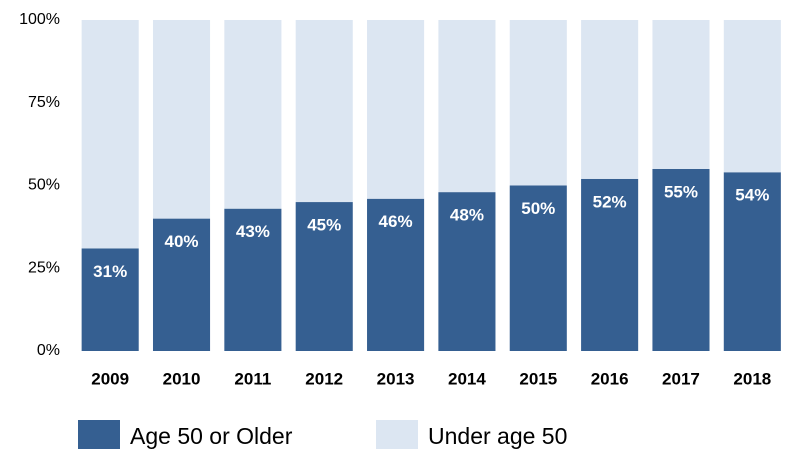  What do you see at coordinates (44, 267) in the screenshot?
I see `y-tick-label: 25%` at bounding box center [44, 267].